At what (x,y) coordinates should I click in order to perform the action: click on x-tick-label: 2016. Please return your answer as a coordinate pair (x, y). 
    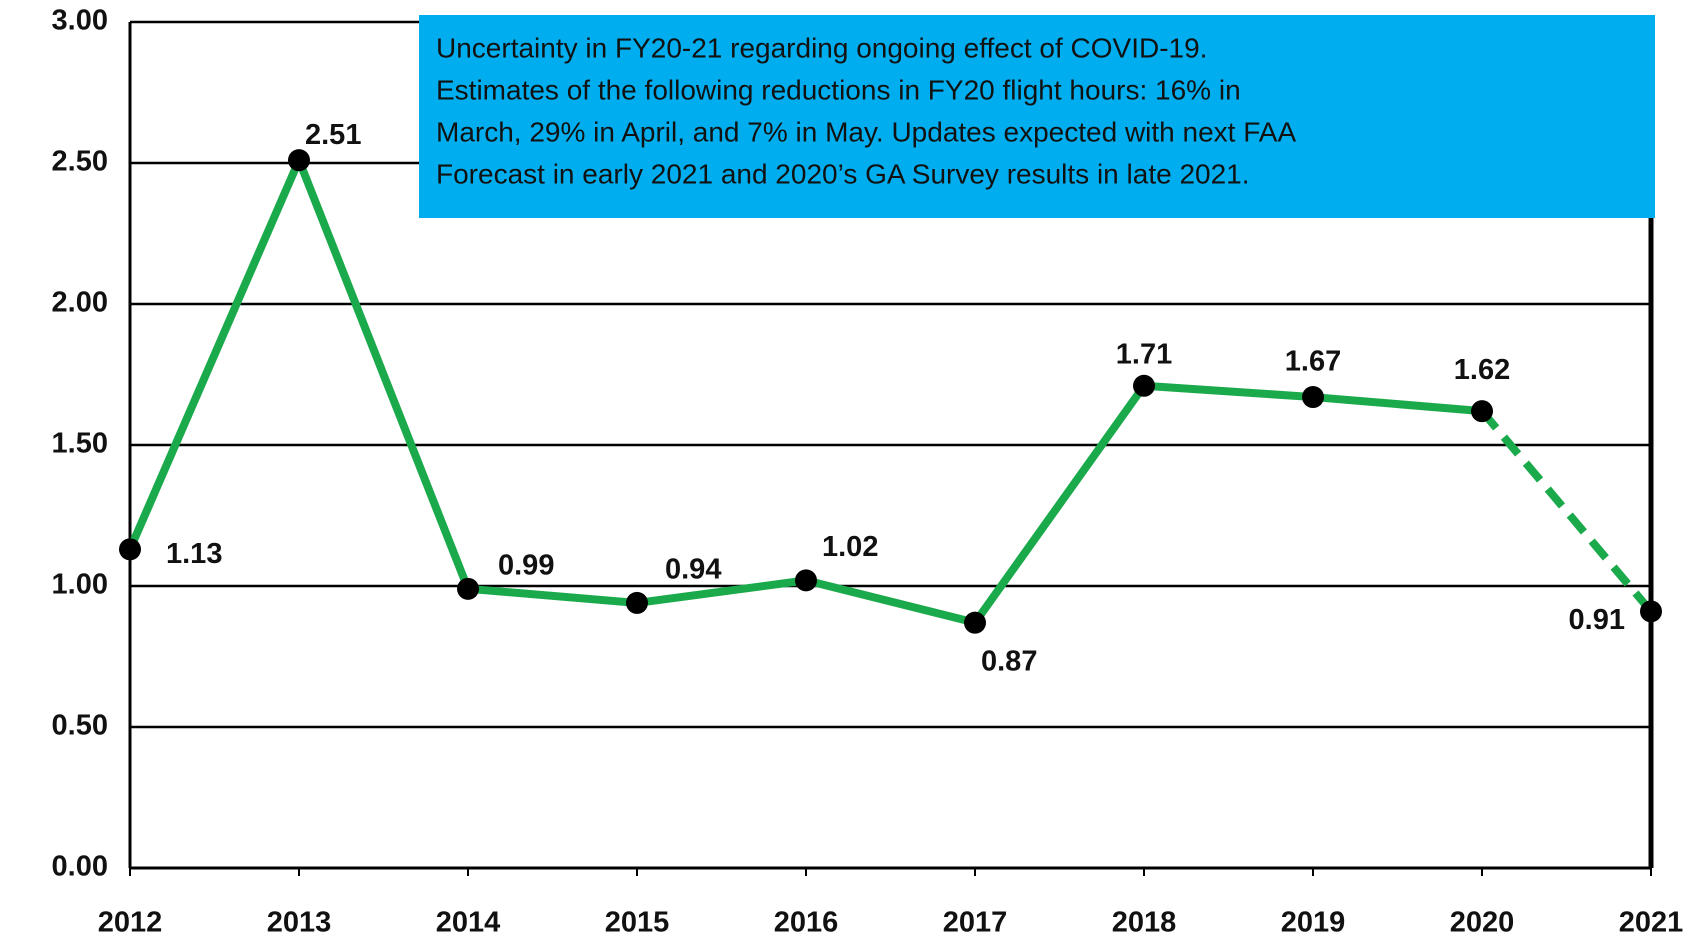
    Looking at the image, I should click on (806, 922).